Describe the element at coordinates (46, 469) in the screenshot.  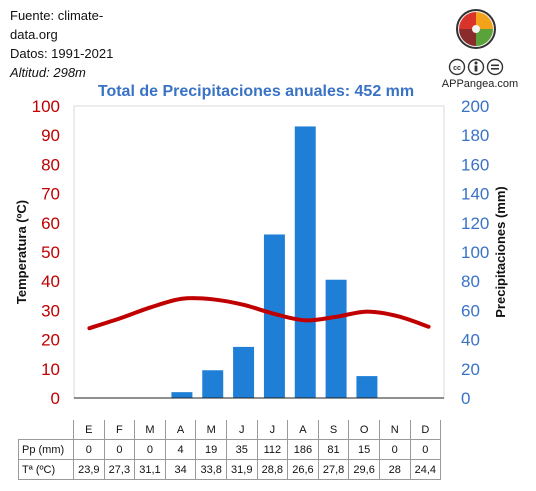
I see `row-label: Tª (ºC)` at that location.